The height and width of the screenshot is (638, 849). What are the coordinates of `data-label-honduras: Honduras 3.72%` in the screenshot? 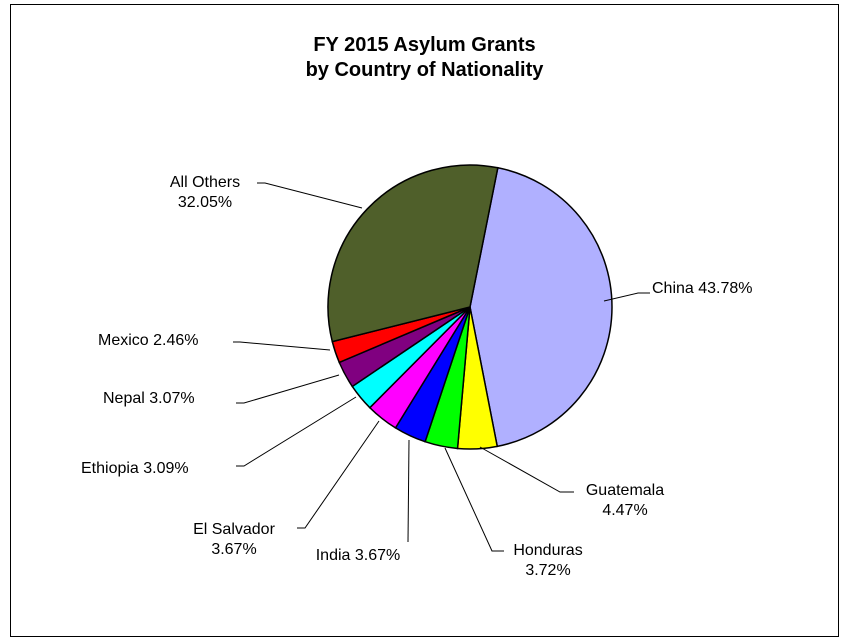 It's located at (547, 560).